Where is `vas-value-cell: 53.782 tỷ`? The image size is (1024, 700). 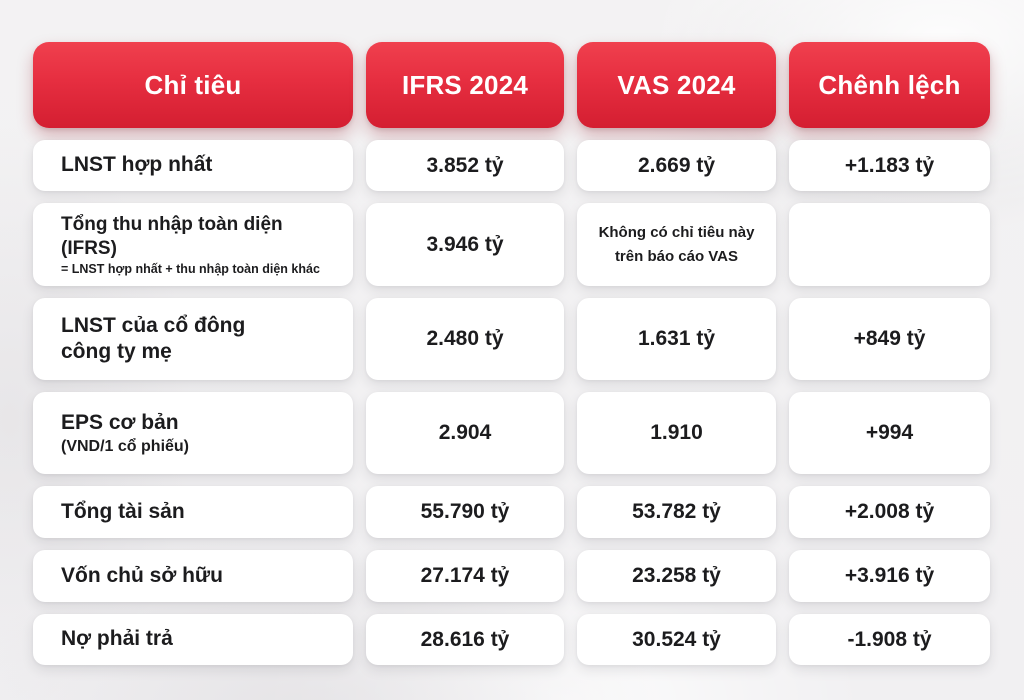 vas-value-cell: 53.782 tỷ is located at coordinates (676, 512).